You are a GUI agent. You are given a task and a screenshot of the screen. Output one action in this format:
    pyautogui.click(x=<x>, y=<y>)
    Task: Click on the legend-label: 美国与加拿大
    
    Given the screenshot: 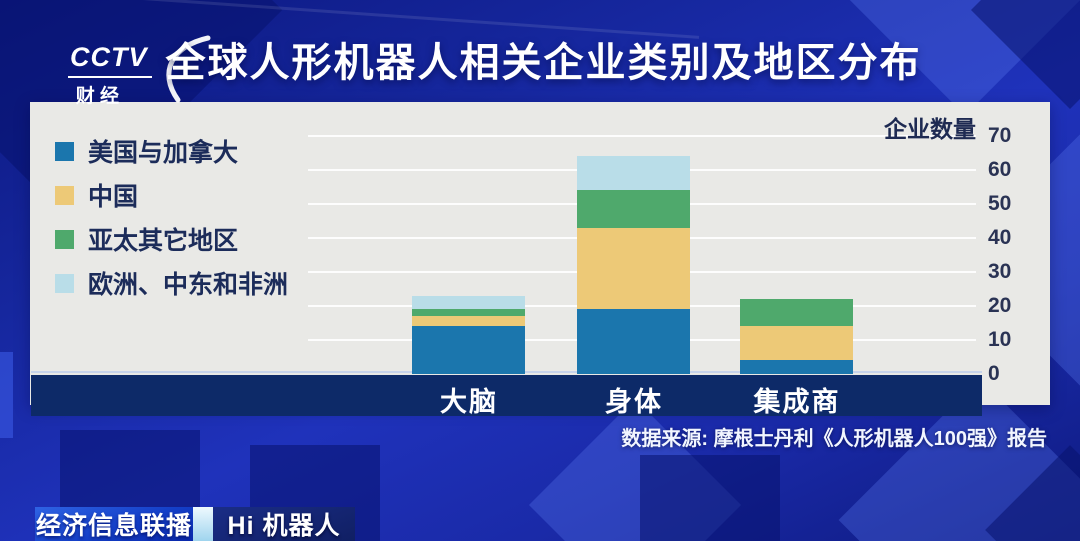 What is the action you would take?
    pyautogui.click(x=163, y=153)
    